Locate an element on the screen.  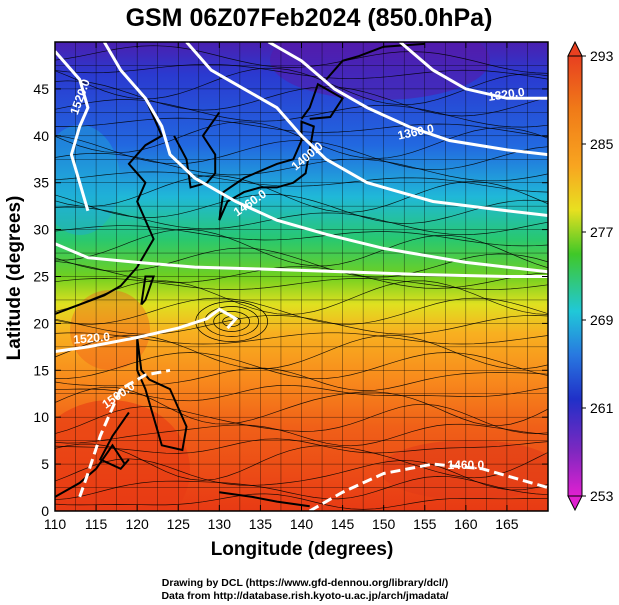
x-tick-label: 135 is located at coordinates (261, 524).